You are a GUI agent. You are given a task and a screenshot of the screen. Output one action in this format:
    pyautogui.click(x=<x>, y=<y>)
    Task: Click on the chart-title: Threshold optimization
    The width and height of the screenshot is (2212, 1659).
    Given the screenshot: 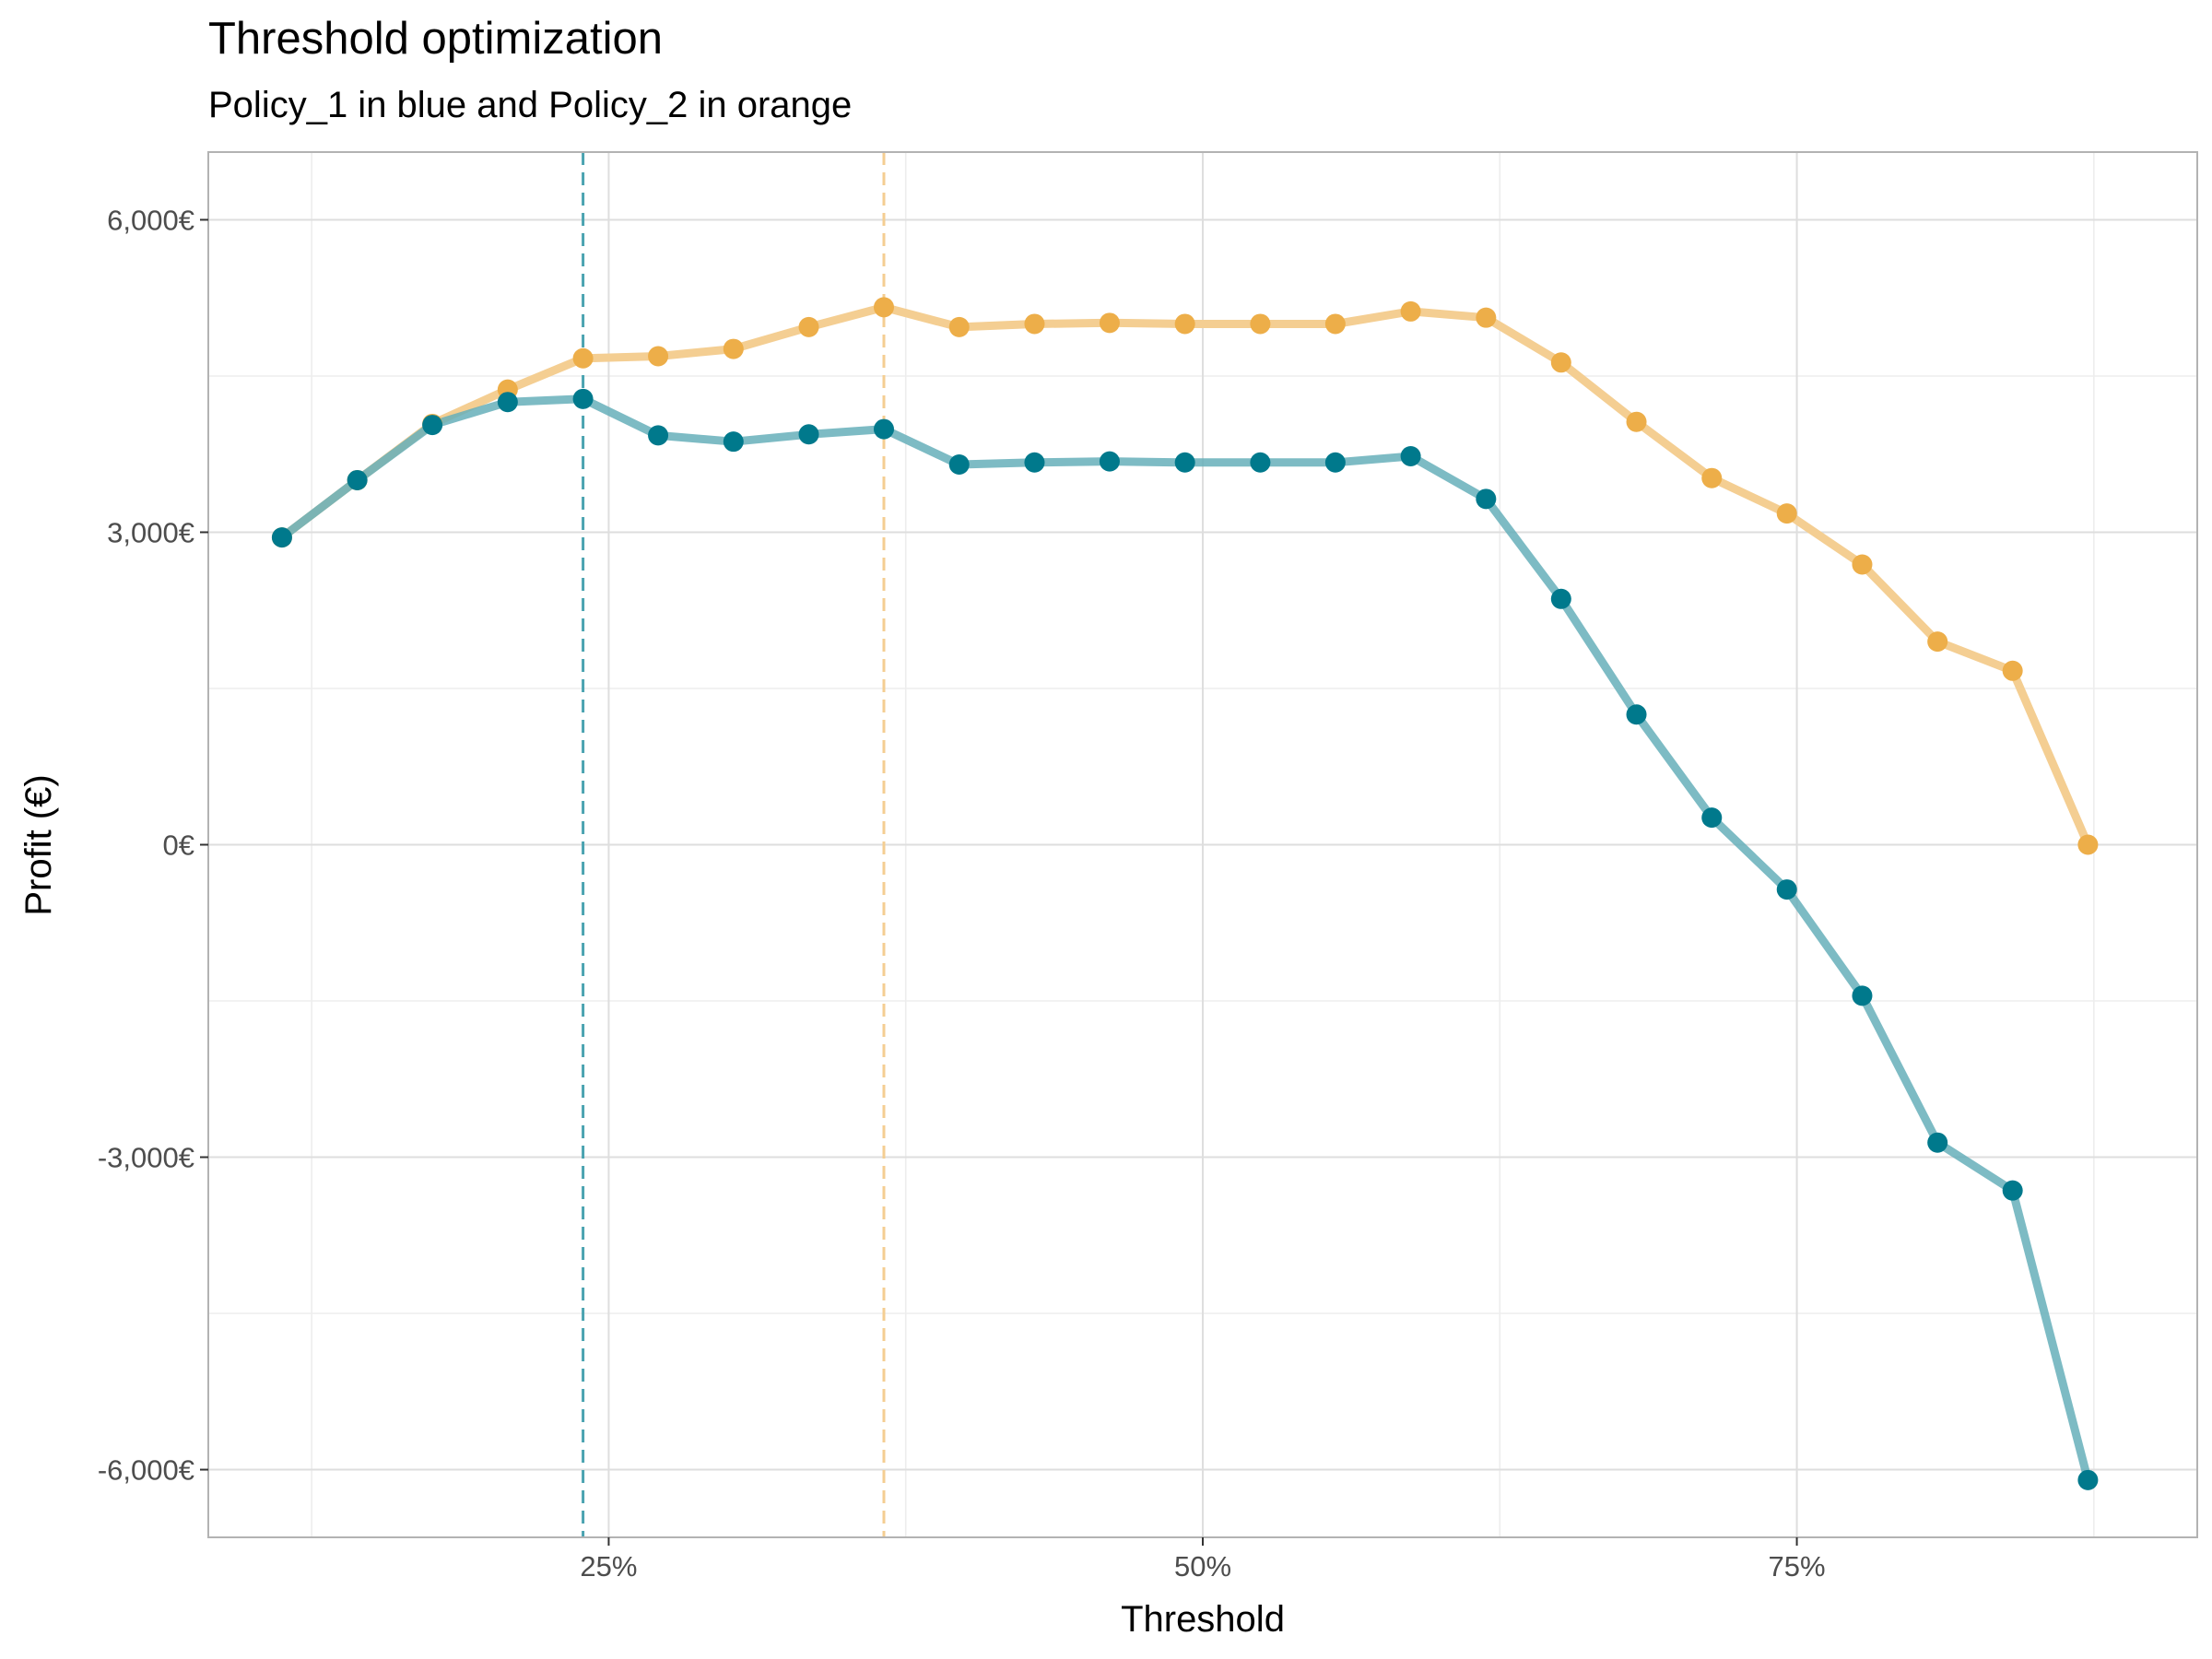 What is the action you would take?
    pyautogui.click(x=435, y=39)
    